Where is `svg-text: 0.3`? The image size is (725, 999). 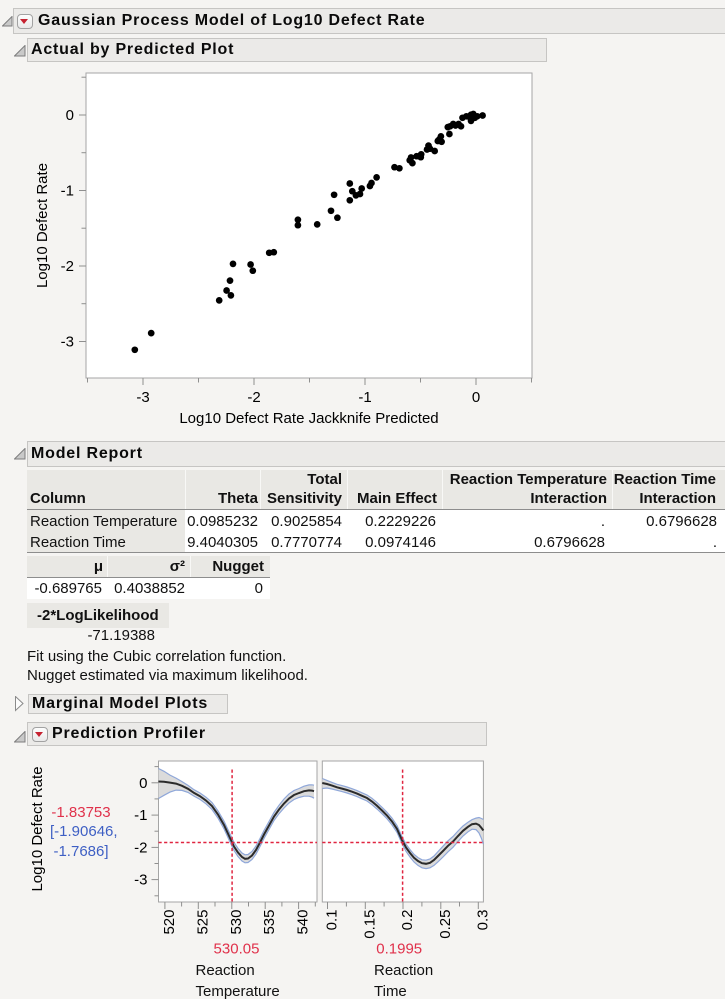
svg-text: 0.3 is located at coordinates (482, 920).